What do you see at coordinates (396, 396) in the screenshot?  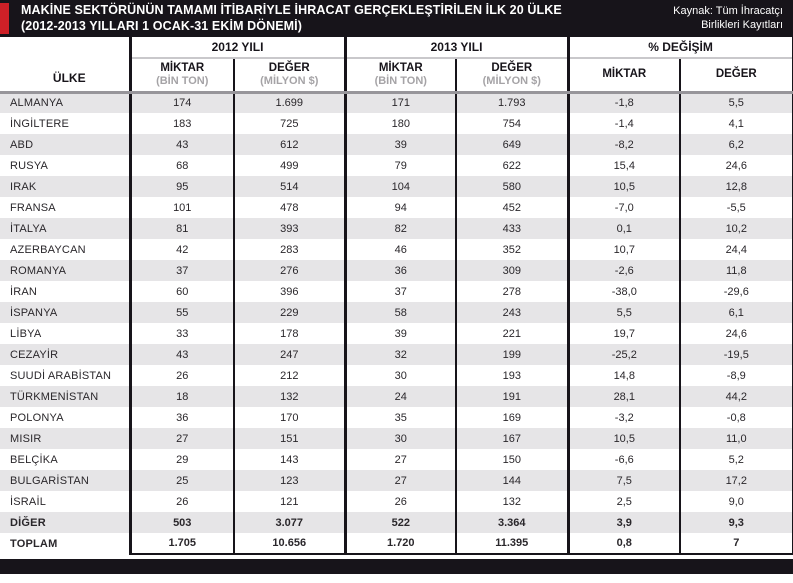 I see `table-row: TÜRKMENİSTAN 18 132 24 191 28,1 44,2` at bounding box center [396, 396].